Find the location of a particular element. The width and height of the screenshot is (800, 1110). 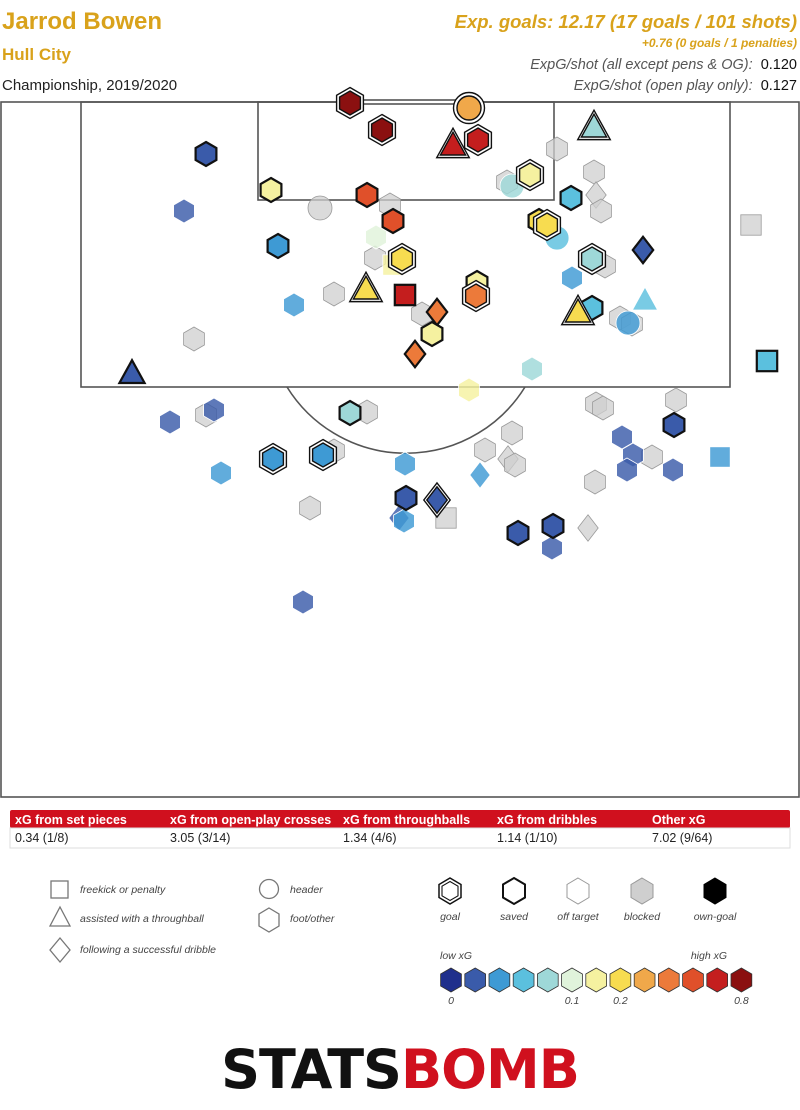

breakdown-category-value: 1.14 (1/10) is located at coordinates (527, 838).